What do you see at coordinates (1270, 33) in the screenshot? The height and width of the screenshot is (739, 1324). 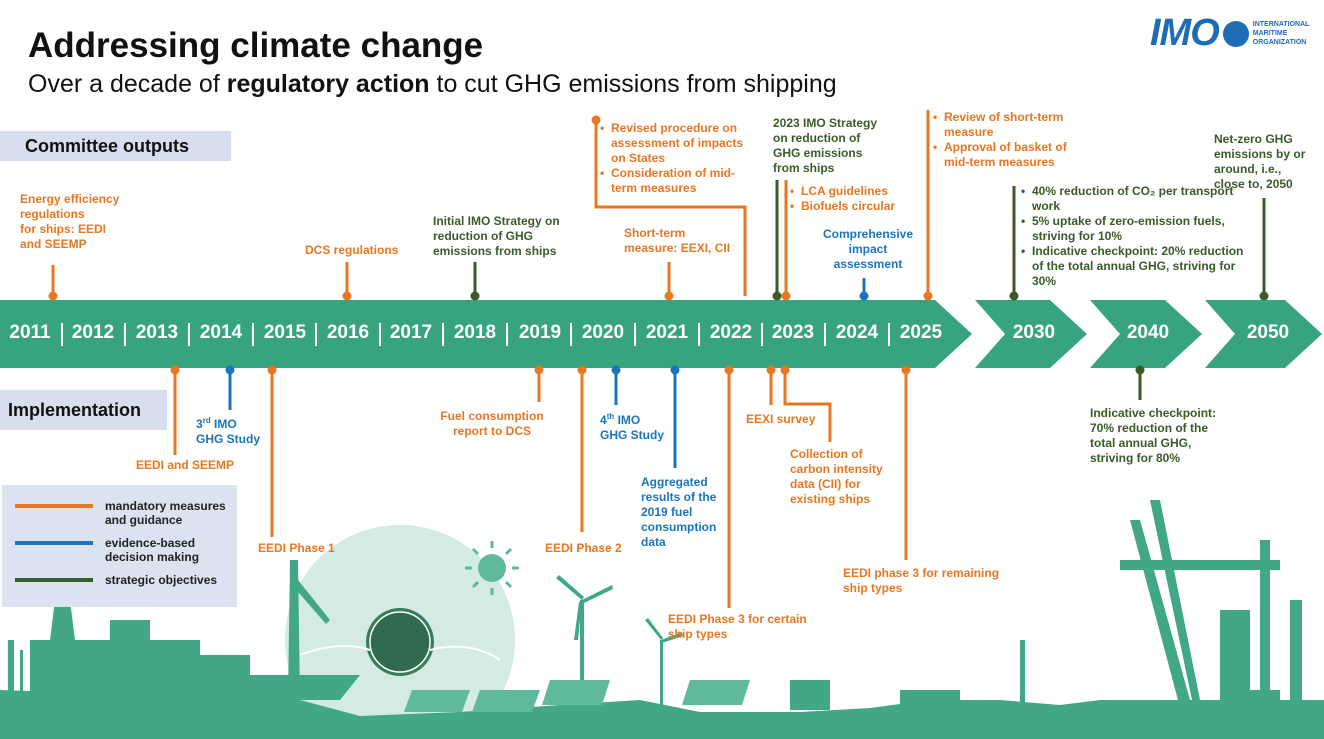 I see `logo-line: MARITIME` at bounding box center [1270, 33].